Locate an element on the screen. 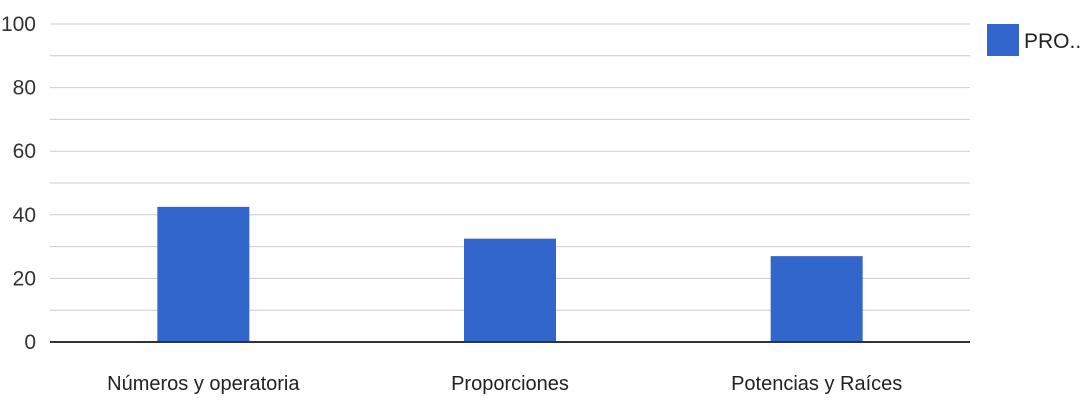  y-tick-label: 100 is located at coordinates (18, 24).